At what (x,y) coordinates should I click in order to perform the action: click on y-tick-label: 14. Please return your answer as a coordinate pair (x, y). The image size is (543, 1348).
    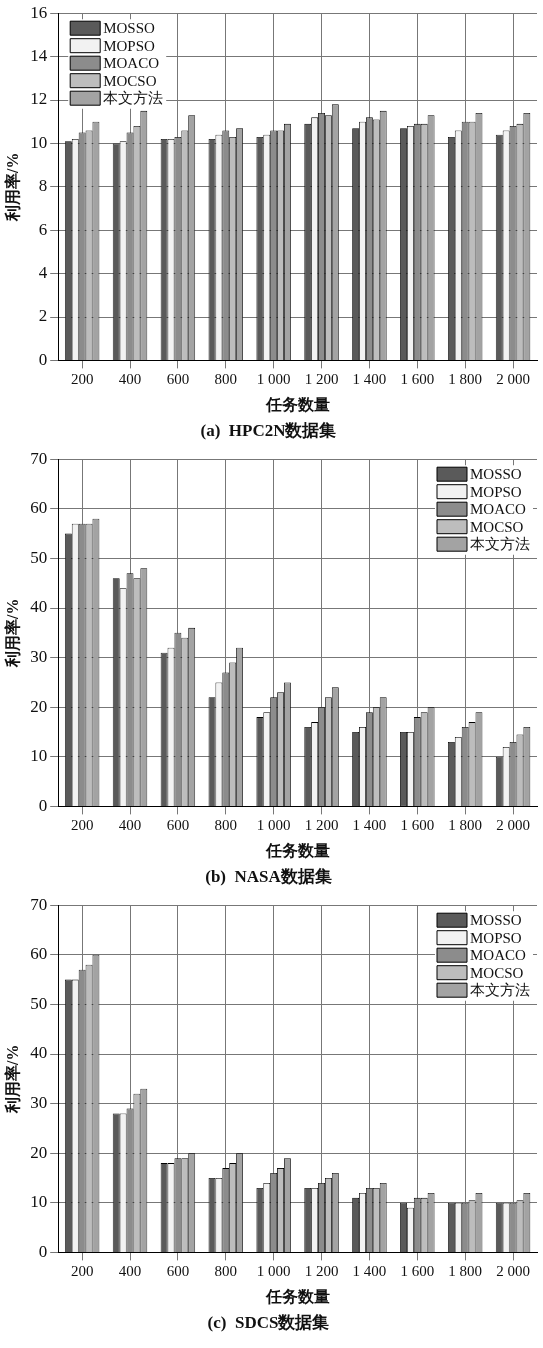
    Looking at the image, I should click on (39, 56).